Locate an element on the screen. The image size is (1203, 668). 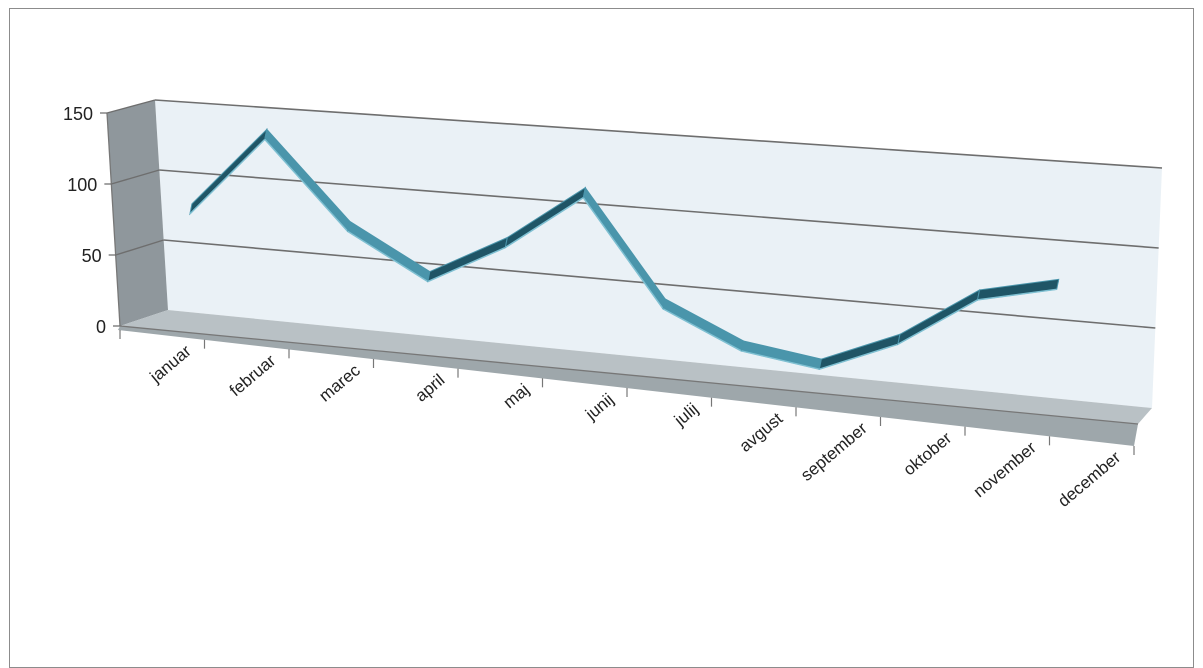
x-tick-label: december is located at coordinates (1089, 478).